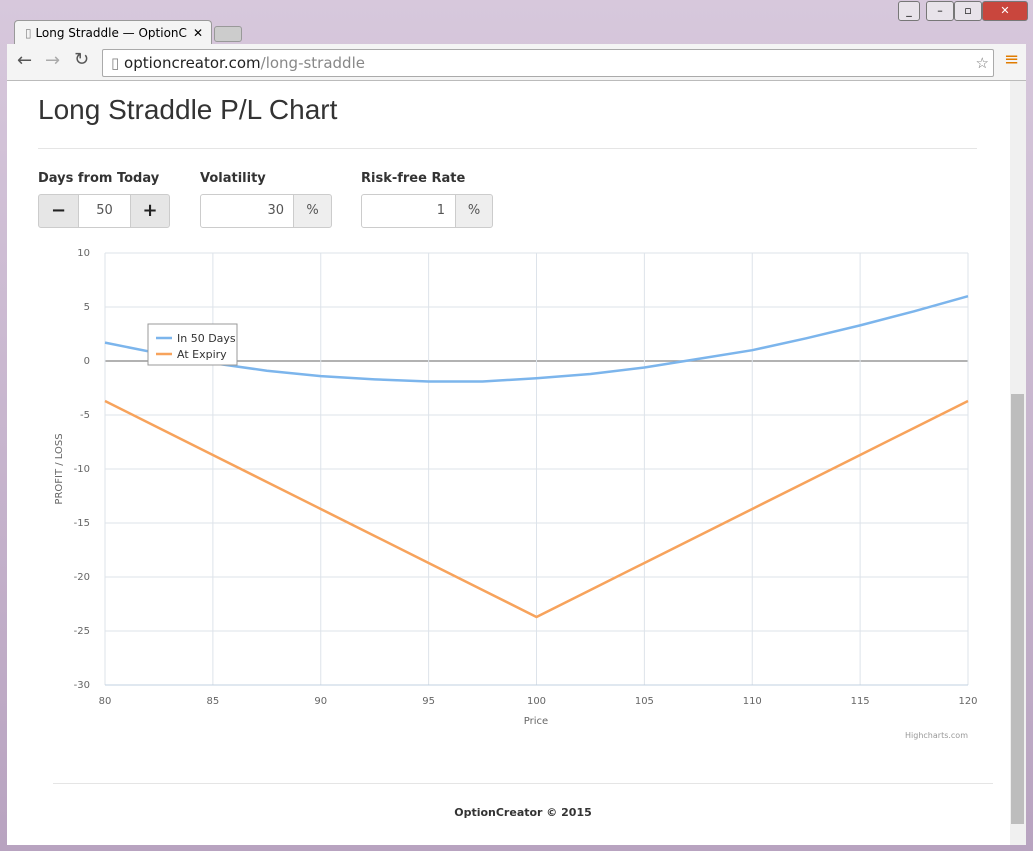 The width and height of the screenshot is (1033, 851). Describe the element at coordinates (860, 701) in the screenshot. I see `x-tick-label: 115` at that location.